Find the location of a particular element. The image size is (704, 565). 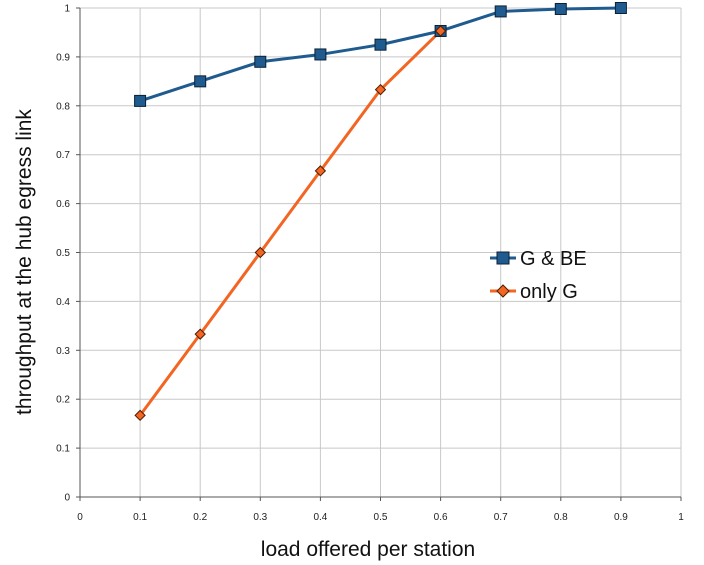

x-tick-label: 0.7 is located at coordinates (501, 517).